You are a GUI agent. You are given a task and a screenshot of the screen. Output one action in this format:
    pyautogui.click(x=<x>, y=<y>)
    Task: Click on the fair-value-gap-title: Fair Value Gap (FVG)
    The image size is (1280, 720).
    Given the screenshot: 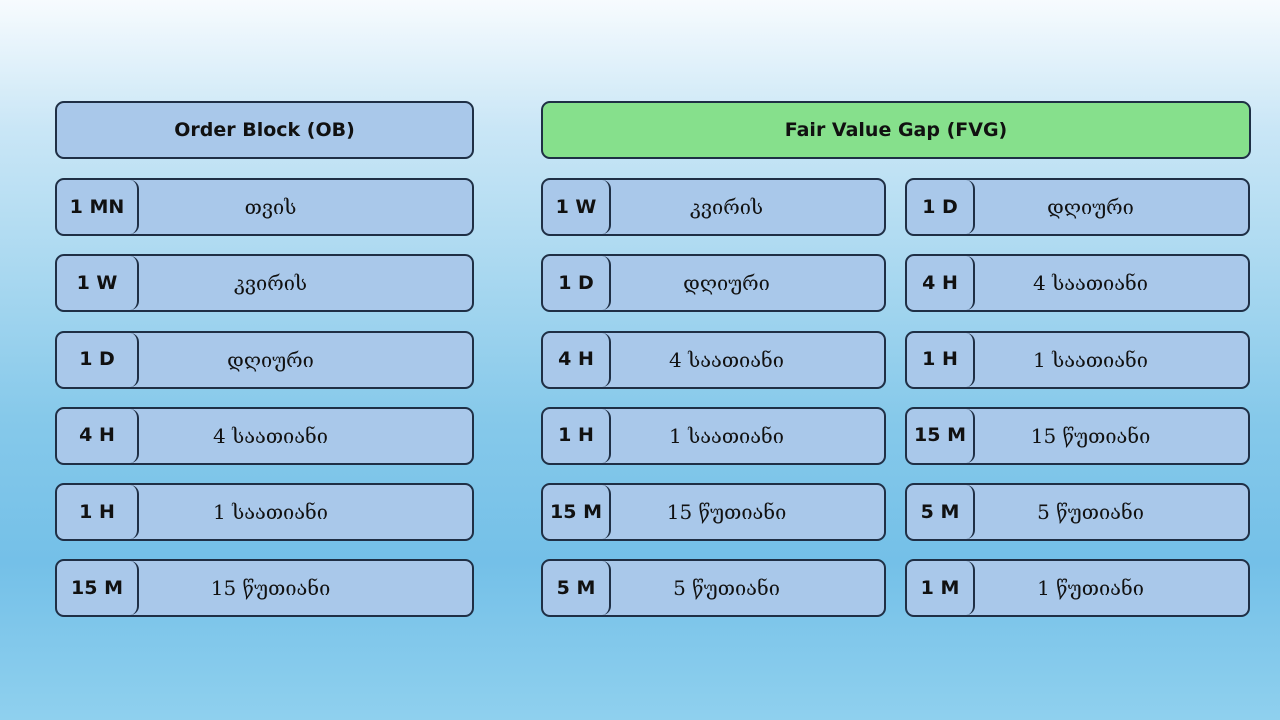 What is the action you would take?
    pyautogui.click(x=896, y=130)
    